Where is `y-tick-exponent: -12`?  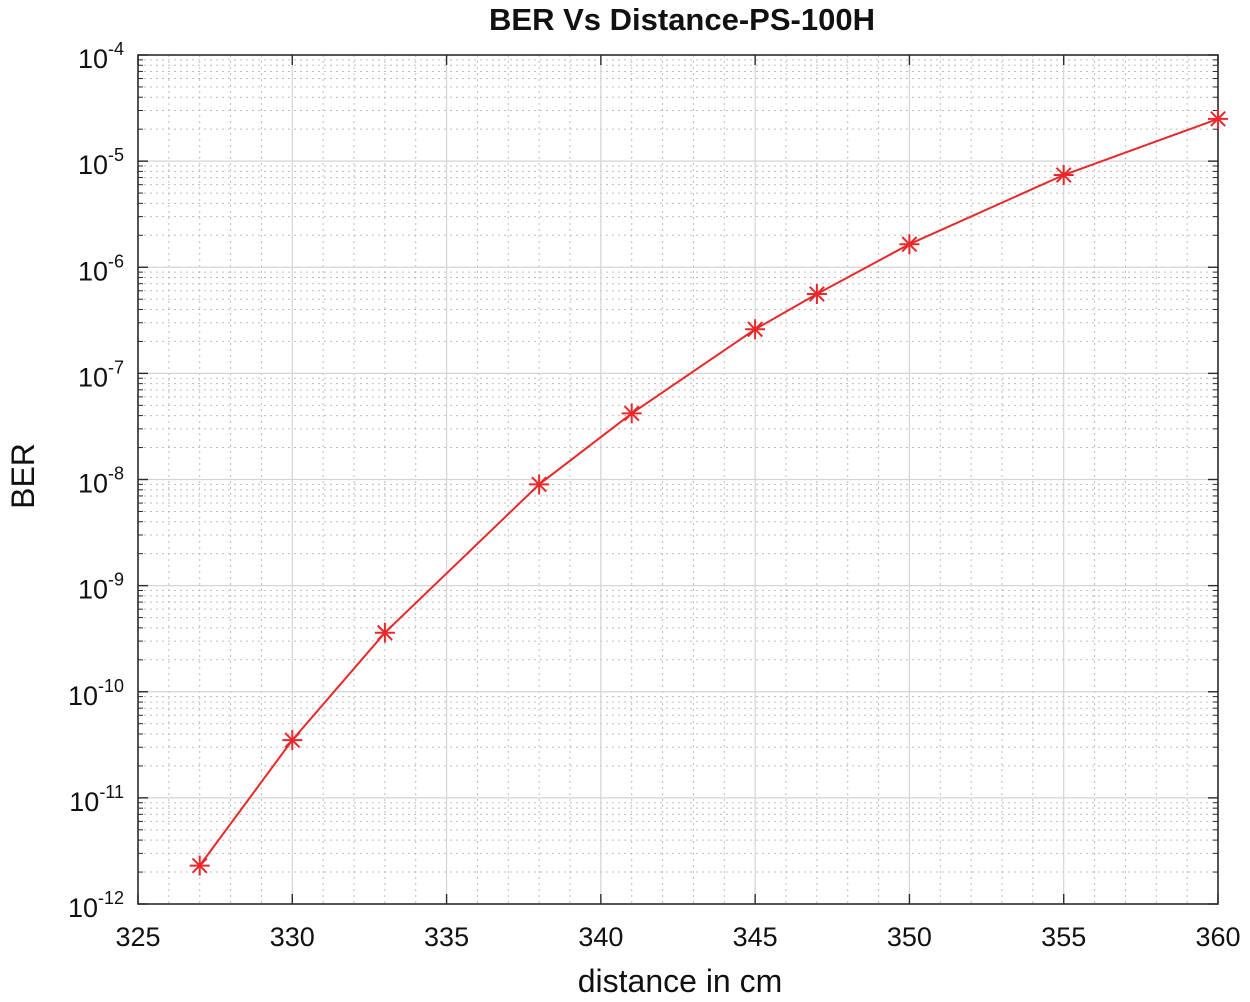
y-tick-exponent: -12 is located at coordinates (111, 898).